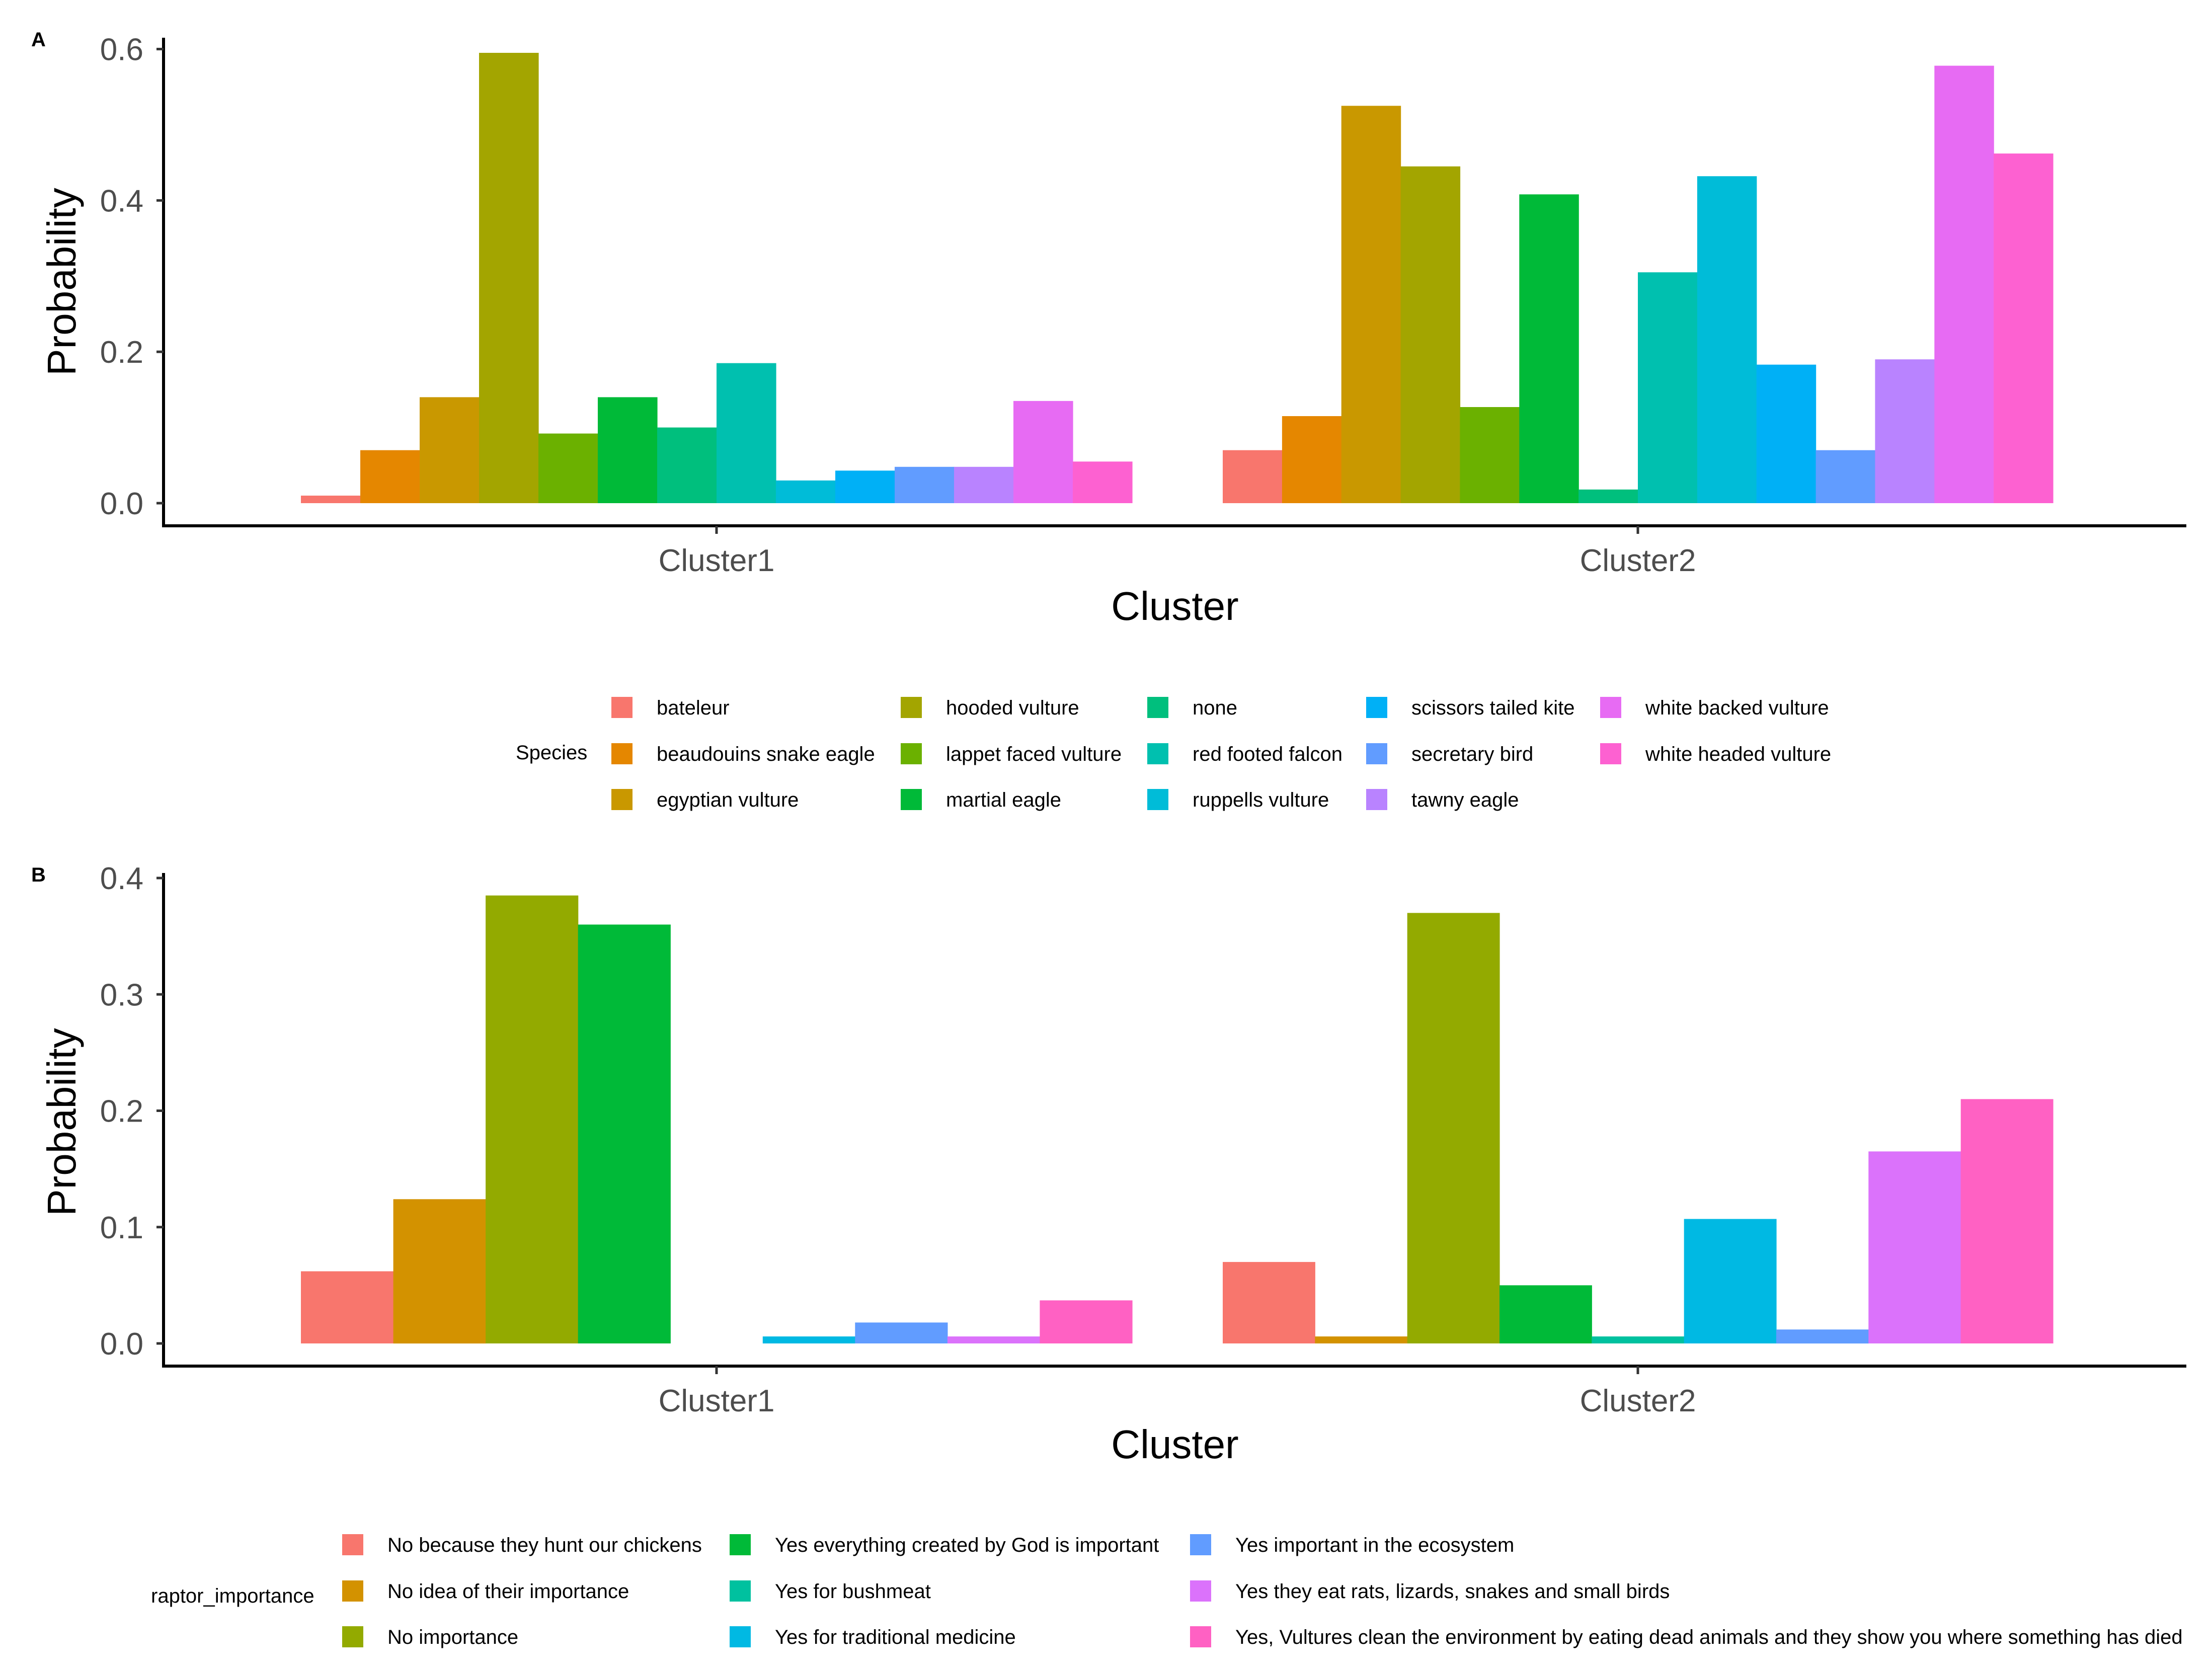 This screenshot has height=1671, width=2212. Describe the element at coordinates (1157, 800) in the screenshot. I see `legend-swatch-a-ruppells-vulture` at that location.